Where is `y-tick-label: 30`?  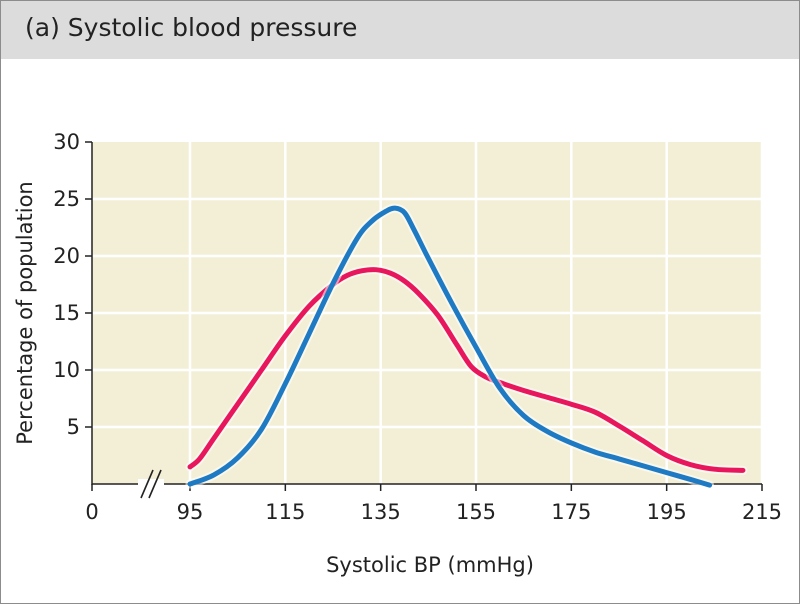
y-tick-label: 30 is located at coordinates (66, 142).